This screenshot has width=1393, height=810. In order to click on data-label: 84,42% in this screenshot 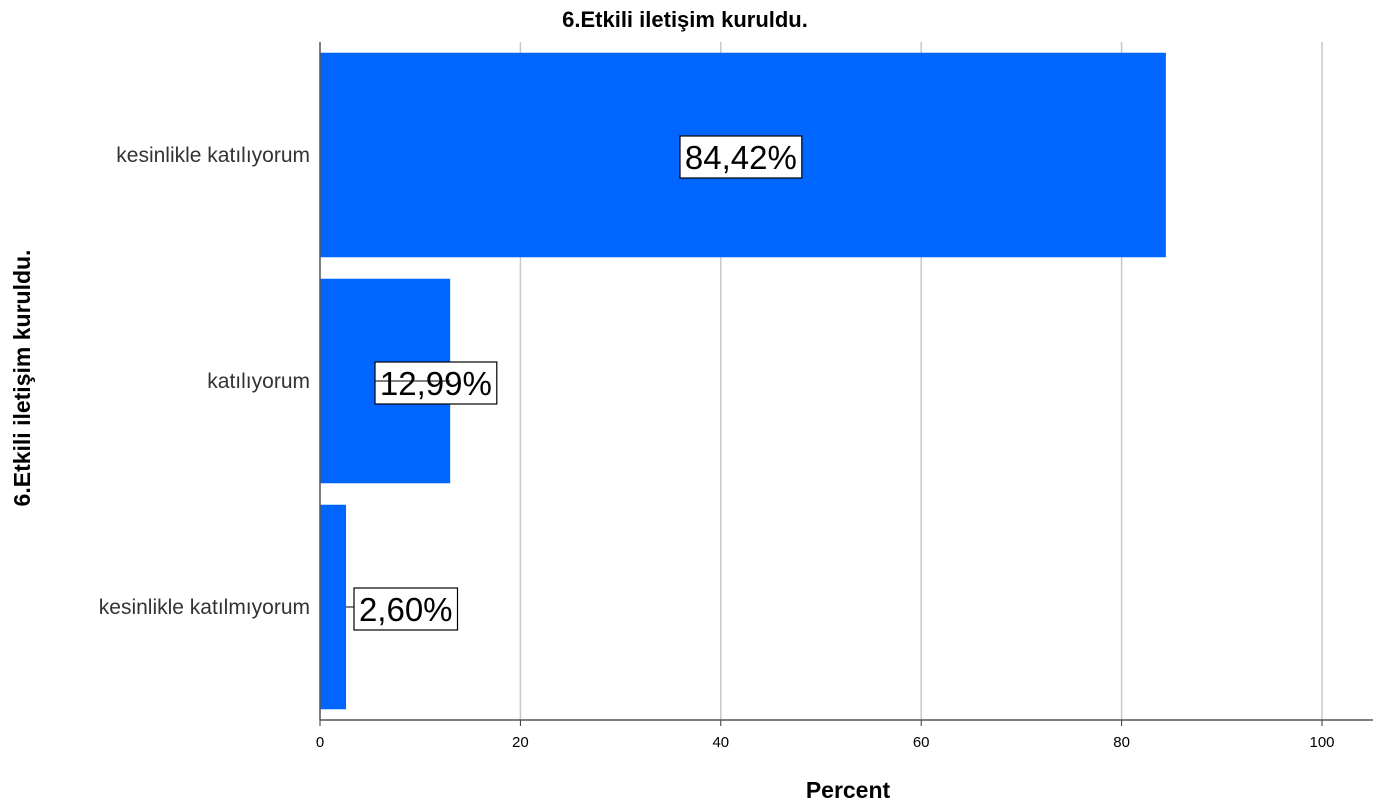, I will do `click(741, 157)`.